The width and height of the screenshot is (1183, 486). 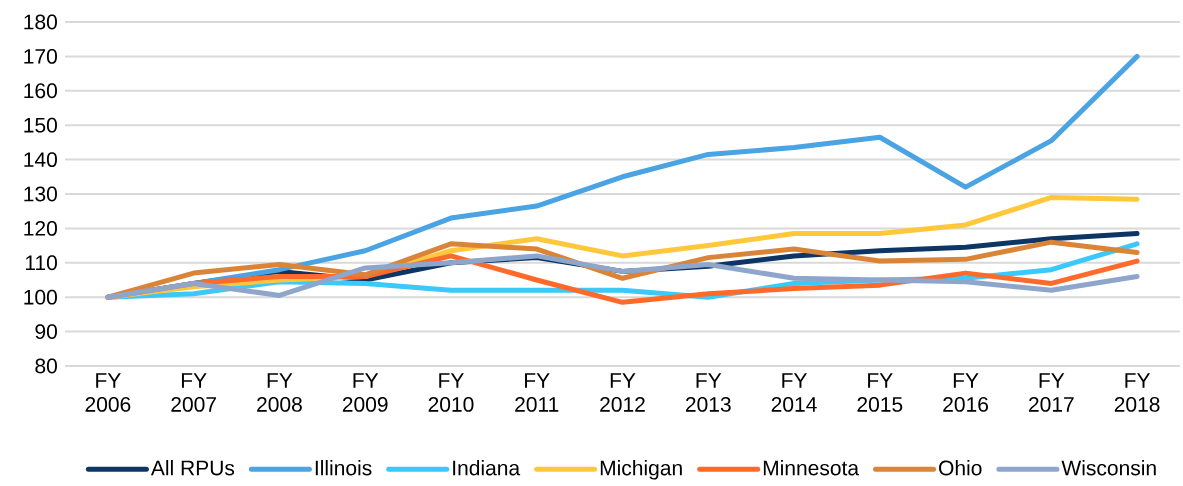 What do you see at coordinates (708, 392) in the screenshot?
I see `x-tick-label: FY 2013` at bounding box center [708, 392].